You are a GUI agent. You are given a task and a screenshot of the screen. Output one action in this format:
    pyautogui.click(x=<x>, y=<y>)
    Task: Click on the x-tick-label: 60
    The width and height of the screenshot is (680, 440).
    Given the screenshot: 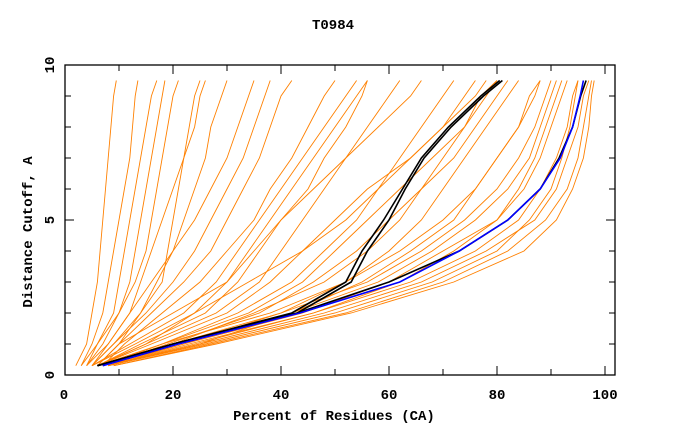 What is the action you would take?
    pyautogui.click(x=389, y=396)
    